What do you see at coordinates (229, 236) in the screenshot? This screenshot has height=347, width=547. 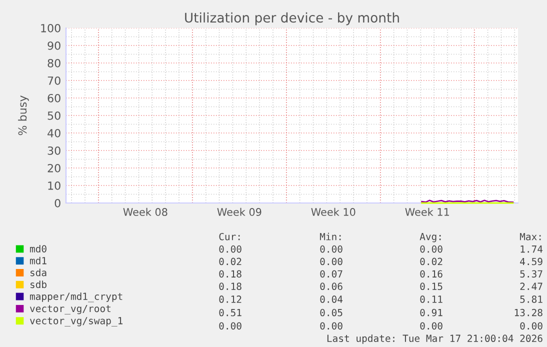 I see `text: Cur:` at bounding box center [229, 236].